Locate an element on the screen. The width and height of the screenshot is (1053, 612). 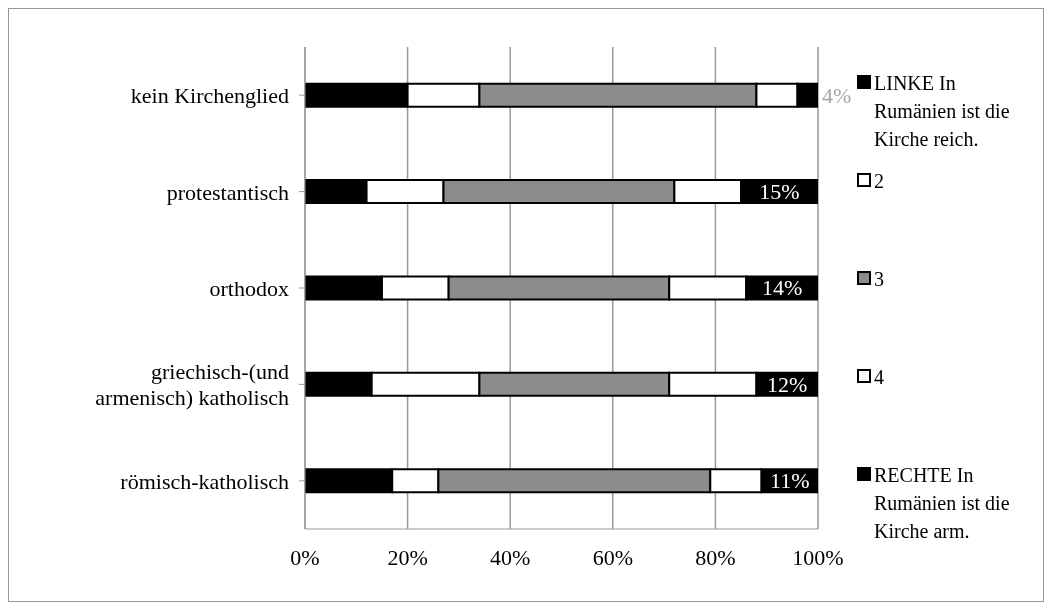
x-tick-label: 80% is located at coordinates (715, 557).